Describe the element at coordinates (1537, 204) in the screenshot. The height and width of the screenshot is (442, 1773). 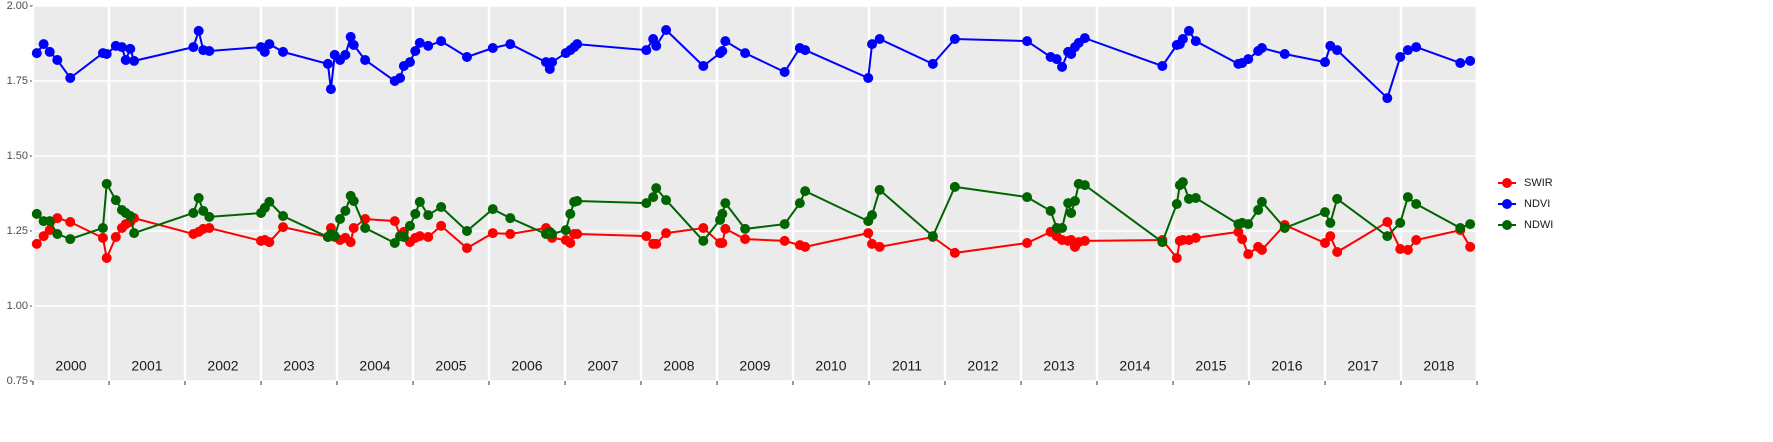
I see `legend-label: NDVI` at that location.